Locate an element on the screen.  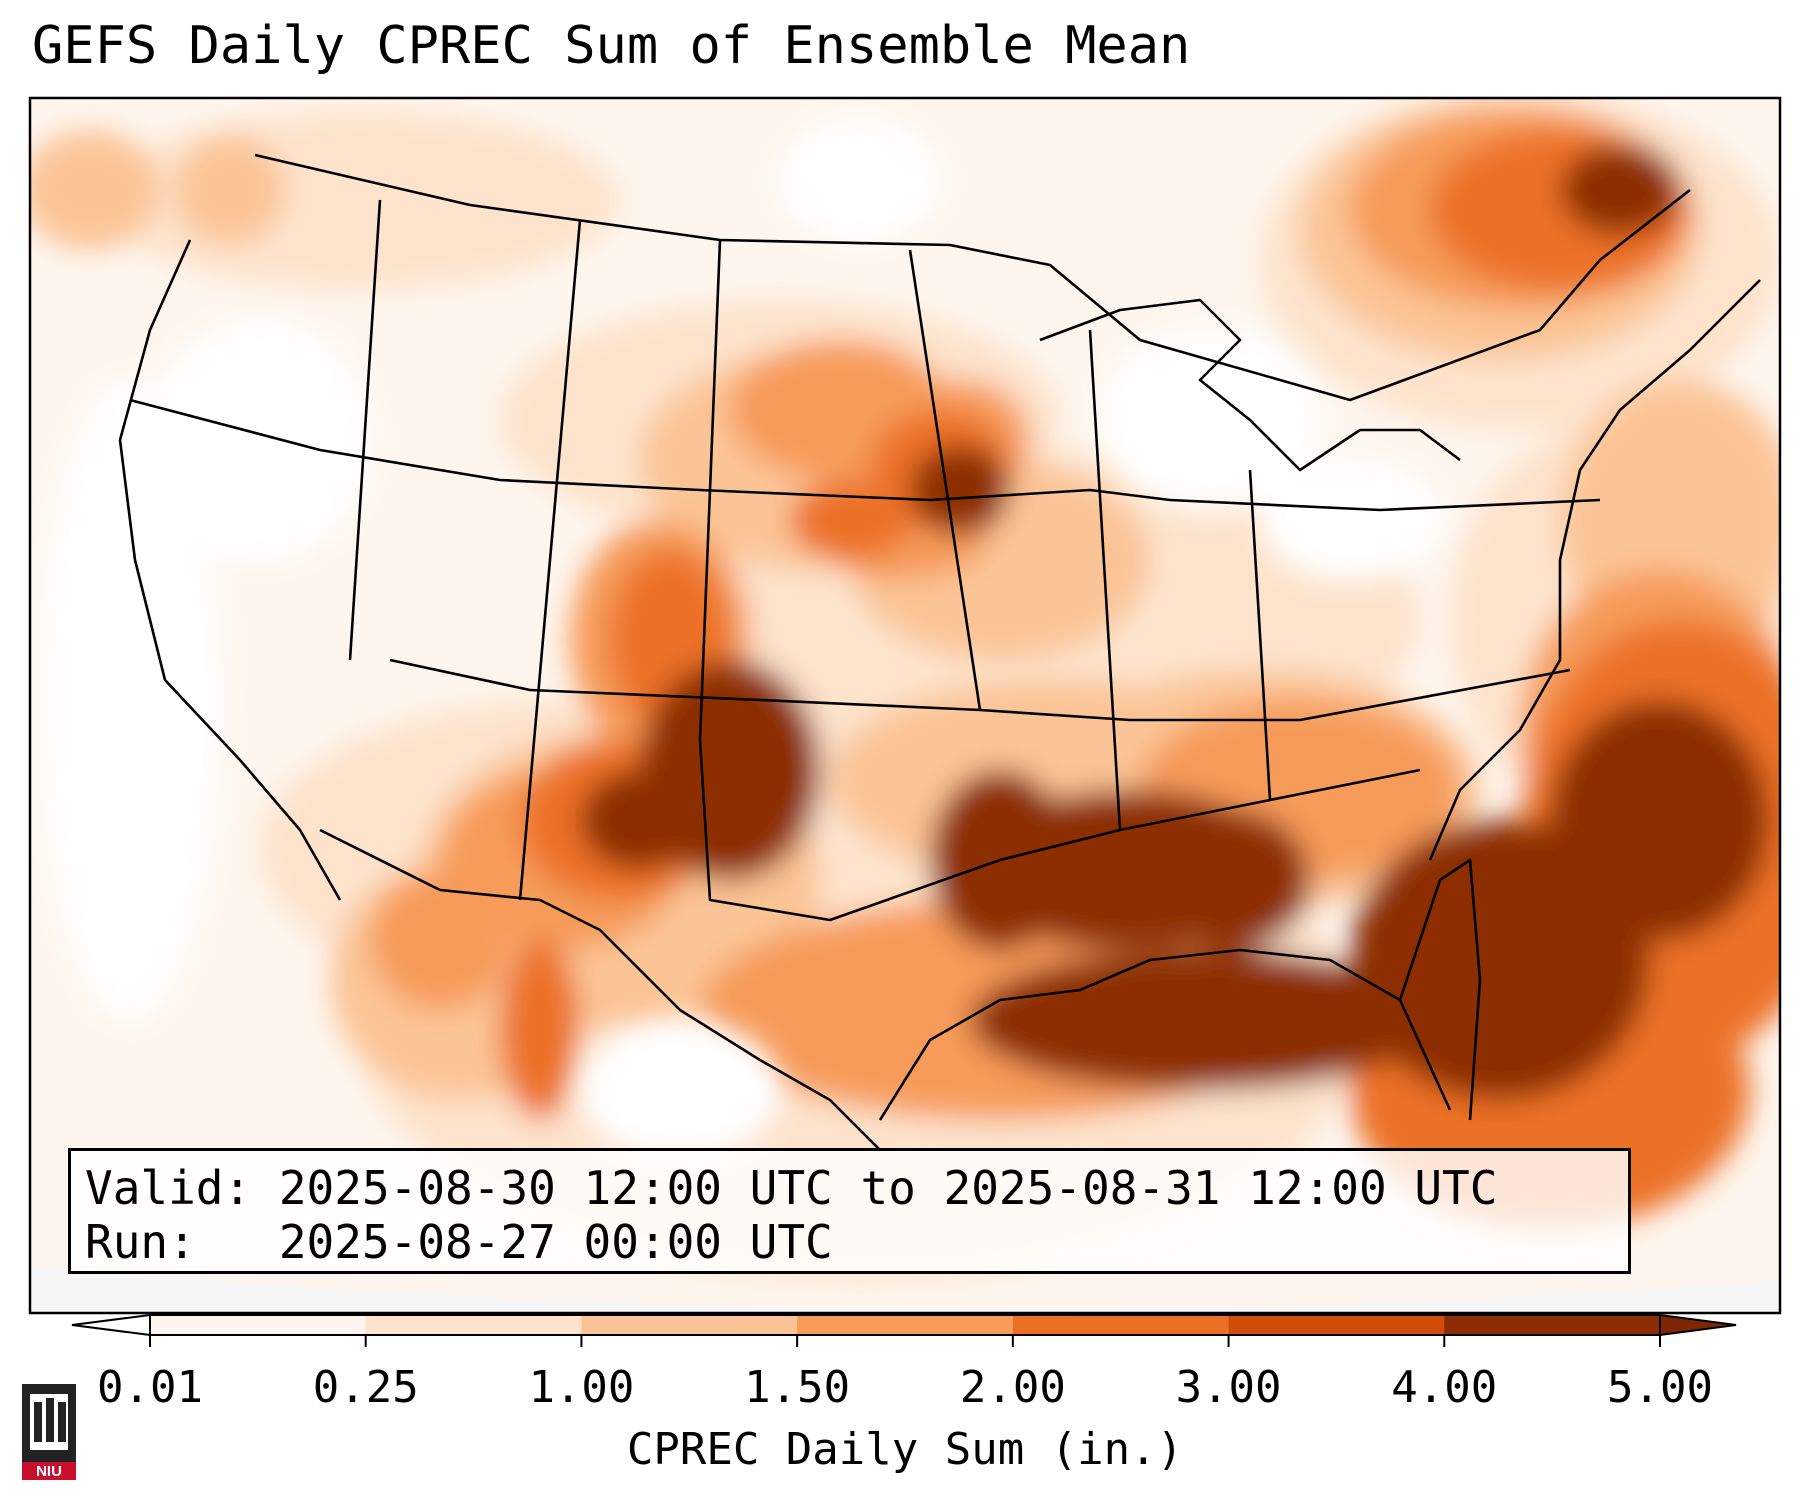
run-time-text: Run: 2025-08-27 00:00 UTC is located at coordinates (459, 1242).